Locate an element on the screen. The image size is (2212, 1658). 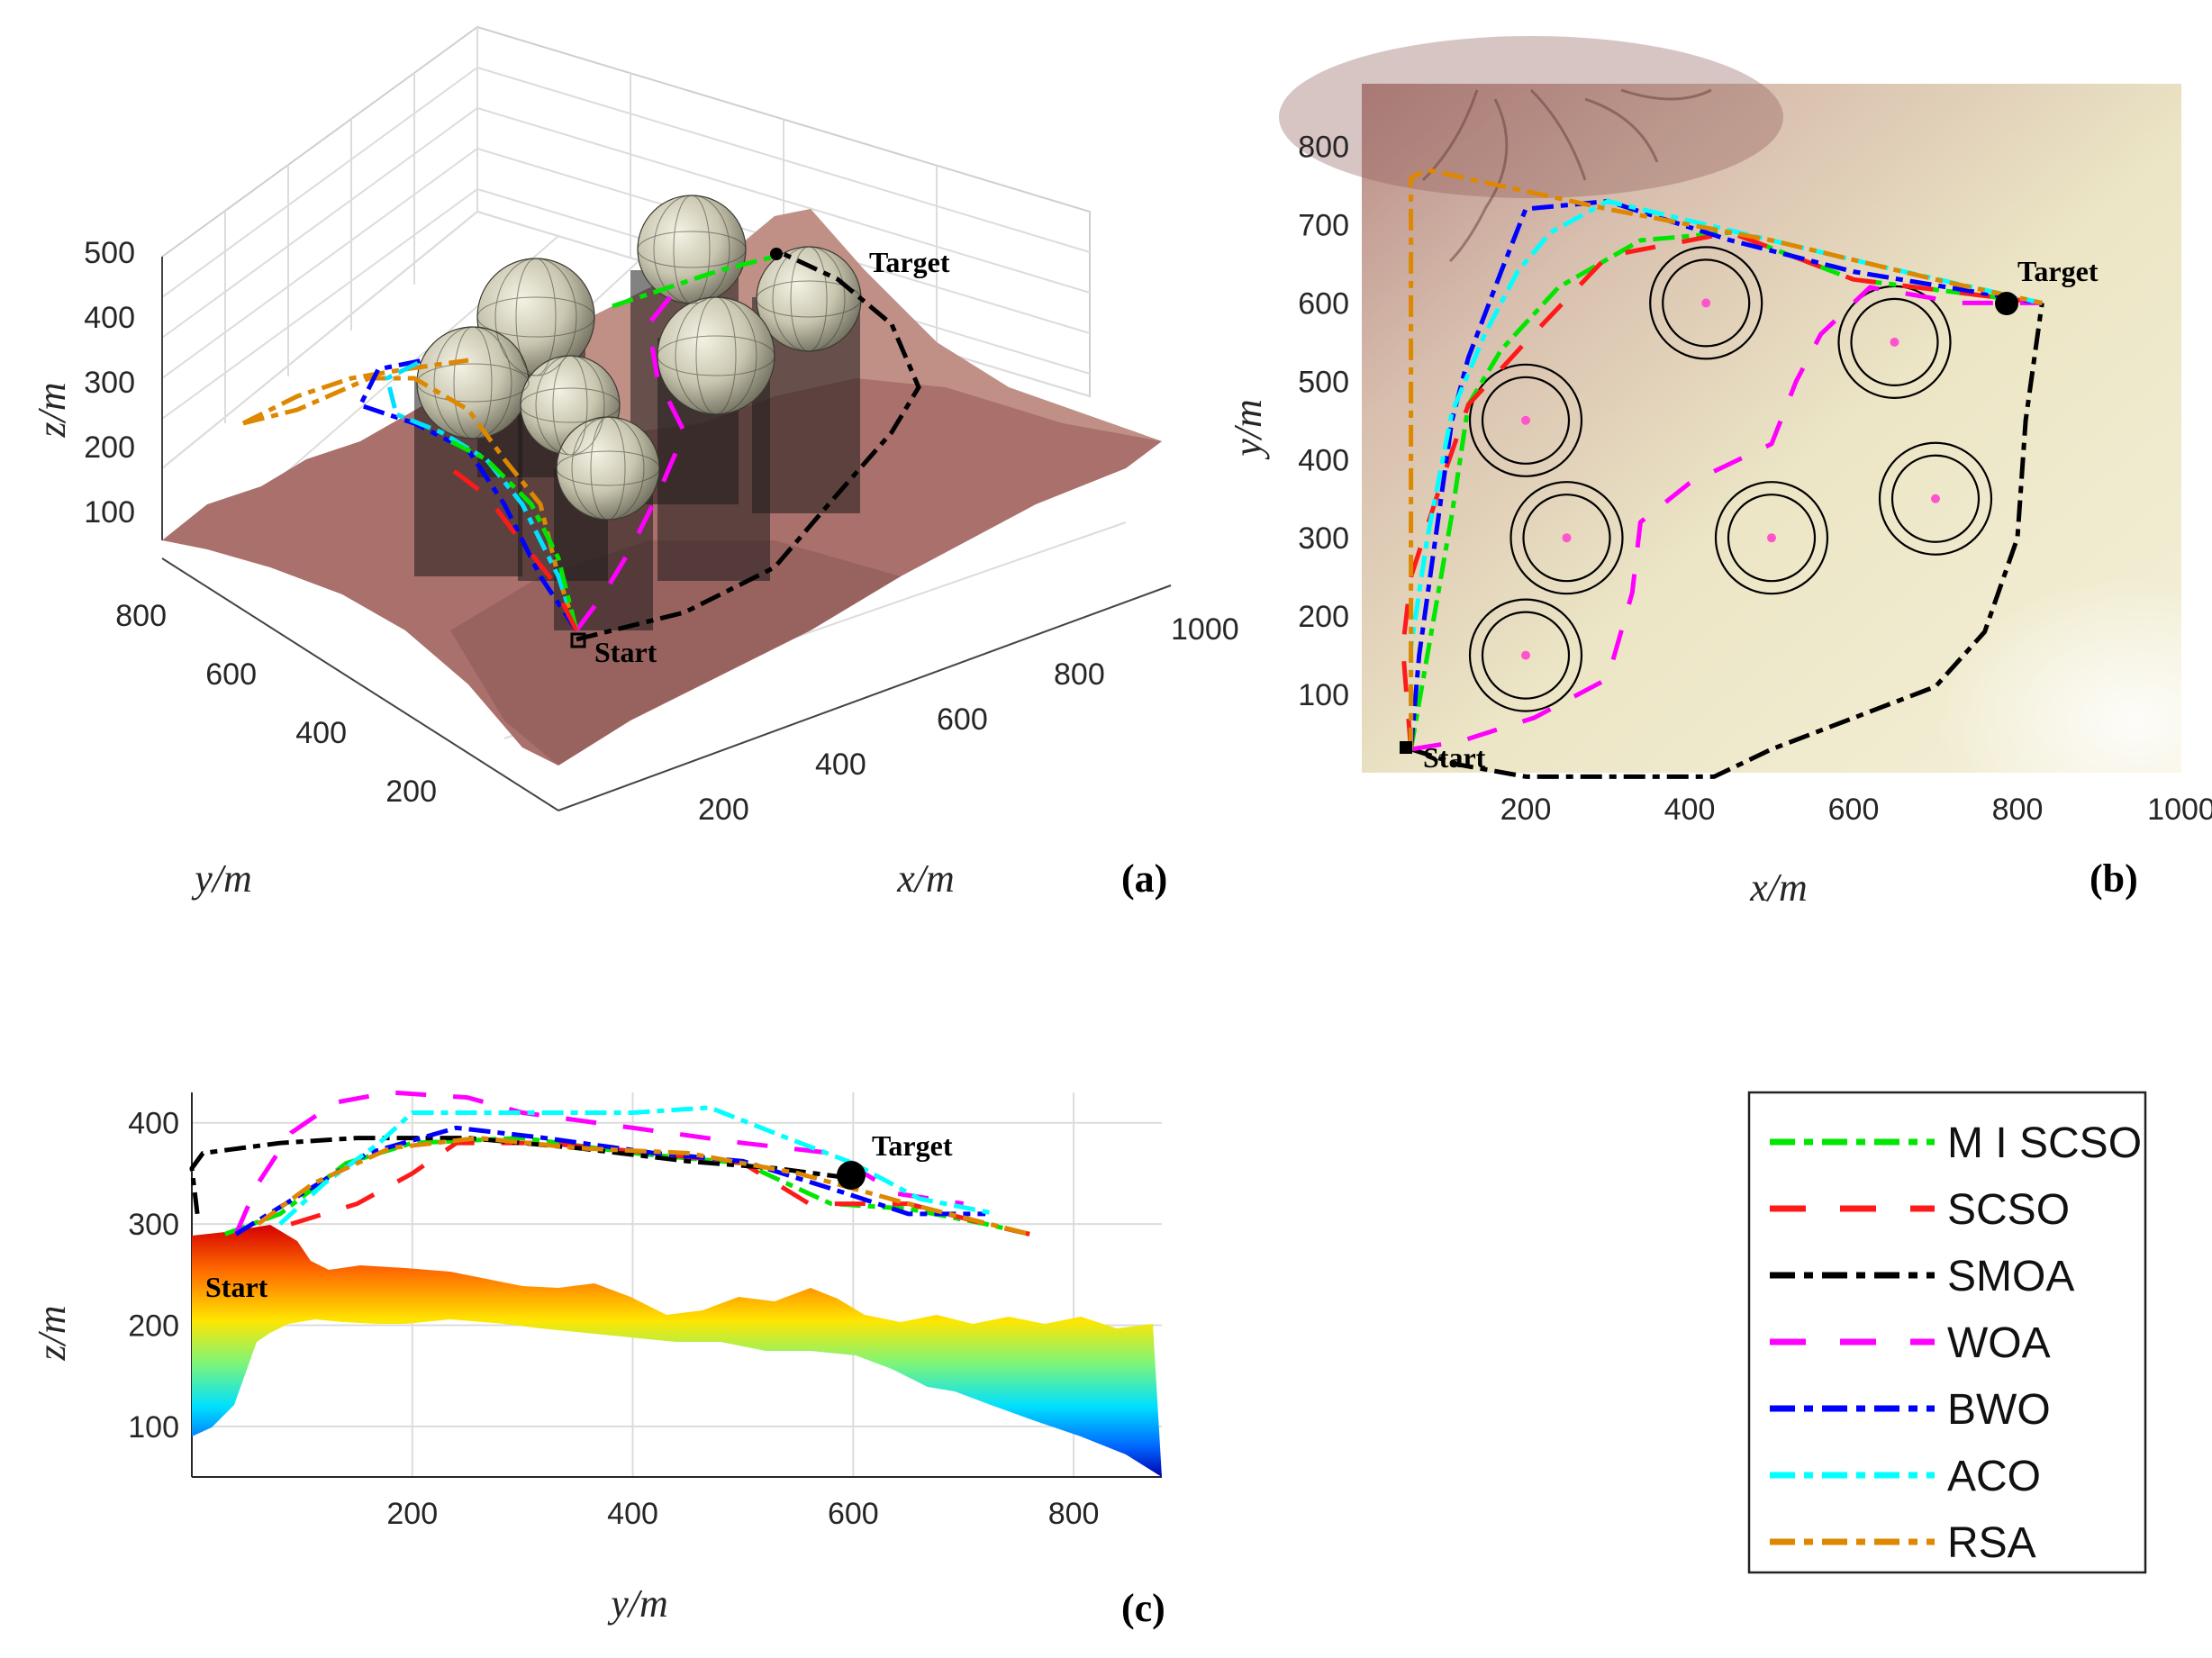
z-tick-a: 200 is located at coordinates (109, 447).